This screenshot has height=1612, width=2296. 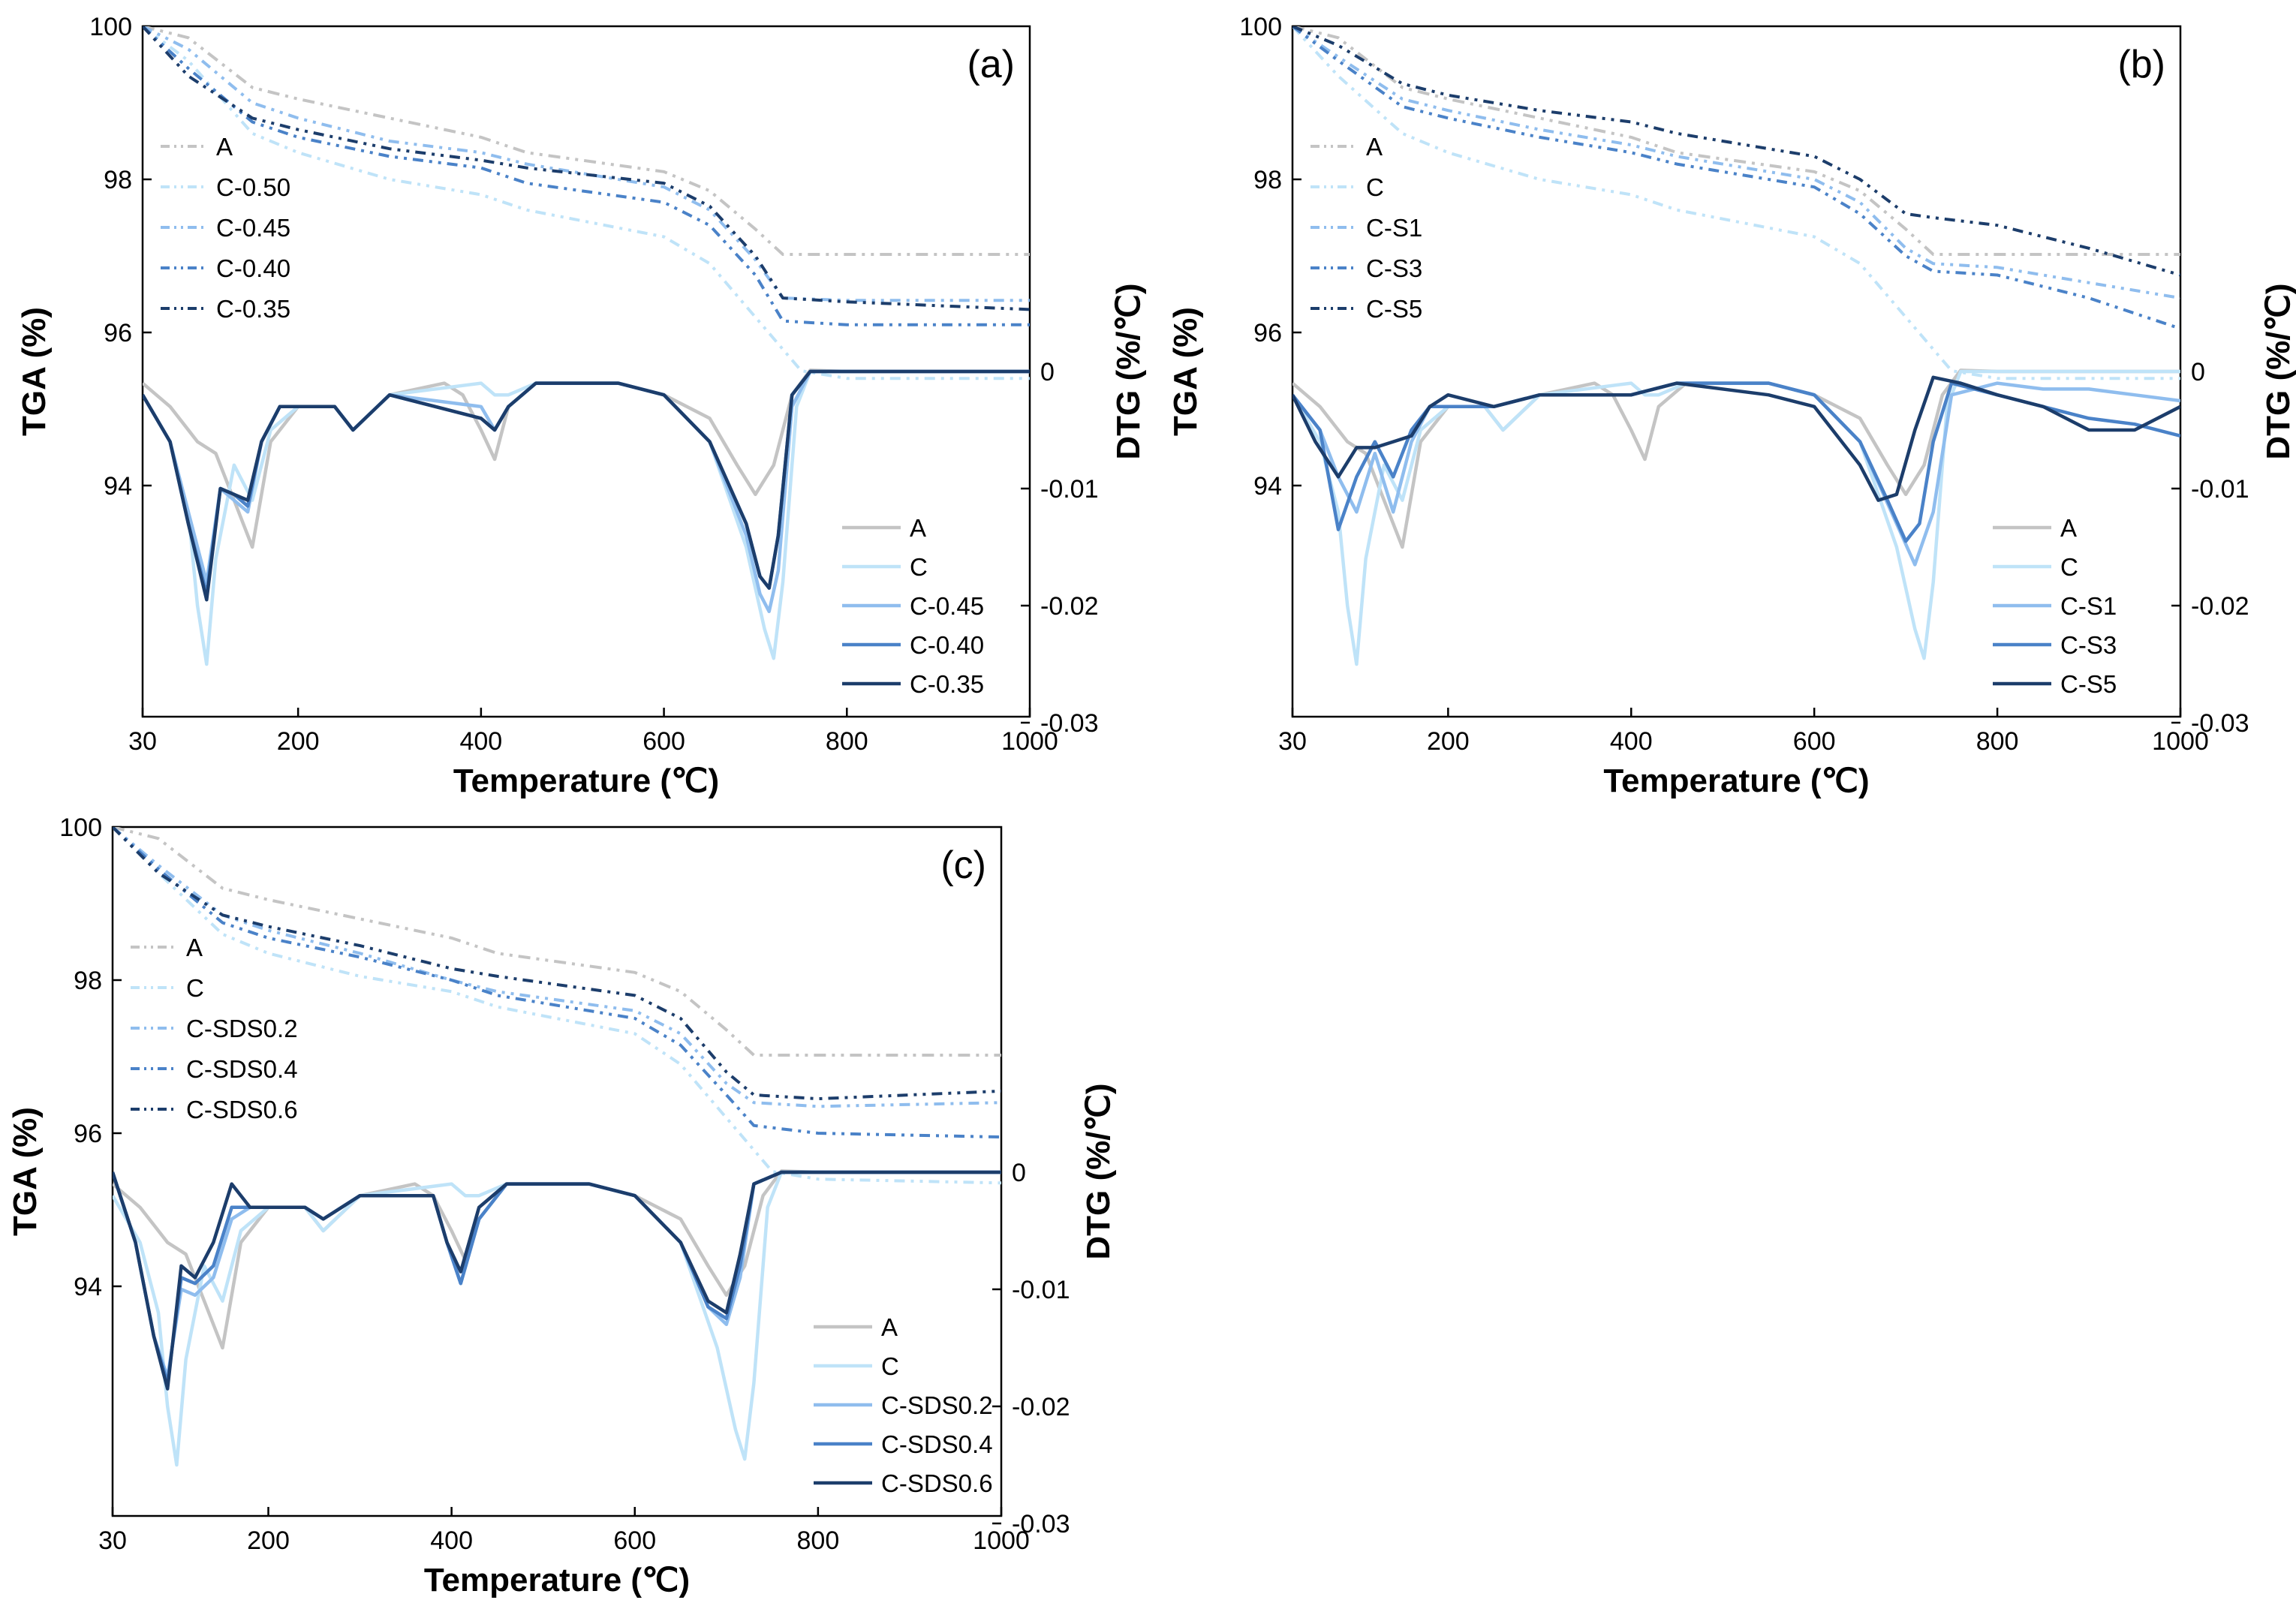 I want to click on tga-legend-label: C-SDS0.2, so click(x=242, y=1029).